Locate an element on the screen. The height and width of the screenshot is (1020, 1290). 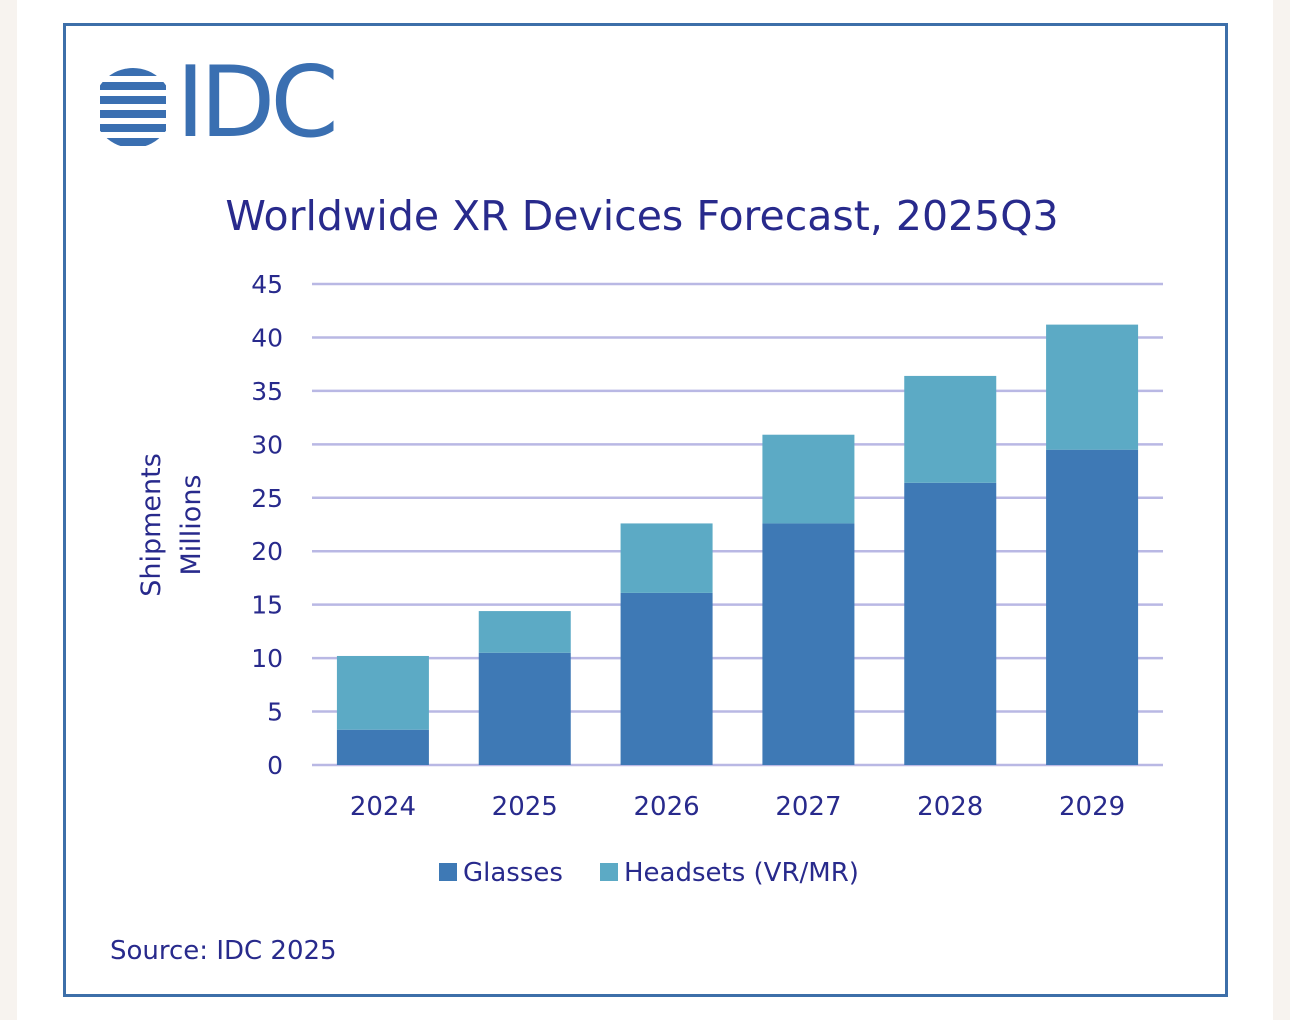
bar-headsets-2027 is located at coordinates (808, 479).